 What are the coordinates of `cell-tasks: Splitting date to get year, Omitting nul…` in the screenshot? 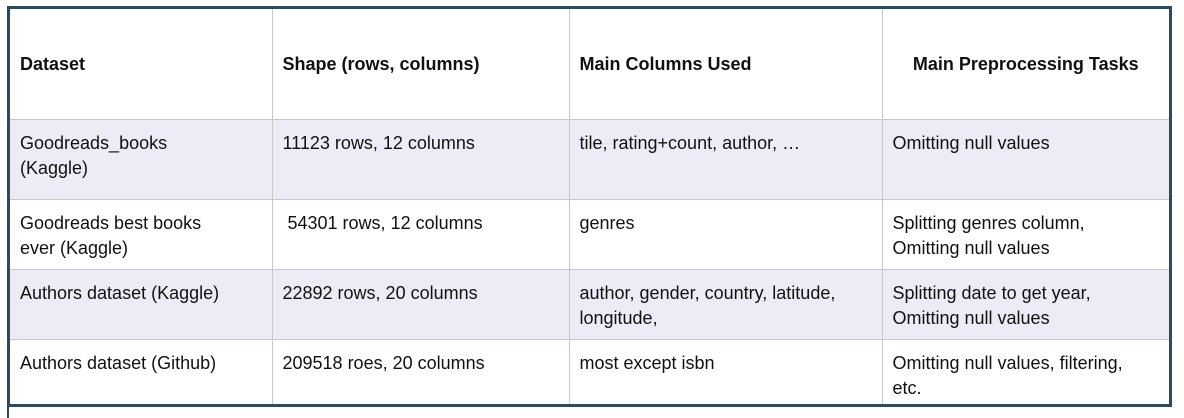 It's located at (1025, 304).